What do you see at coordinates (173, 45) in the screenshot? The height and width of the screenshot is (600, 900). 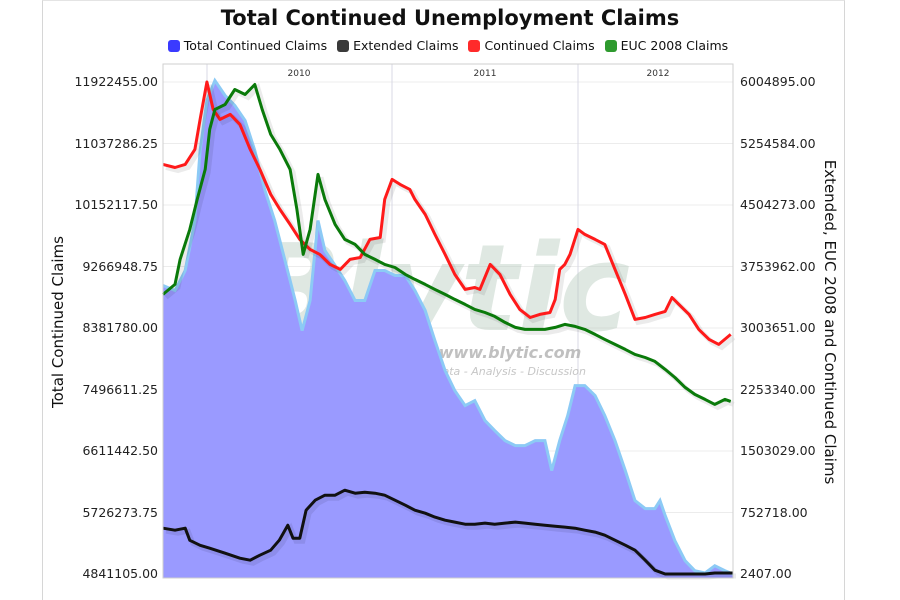 I see `legend-swatch-blue-icon` at bounding box center [173, 45].